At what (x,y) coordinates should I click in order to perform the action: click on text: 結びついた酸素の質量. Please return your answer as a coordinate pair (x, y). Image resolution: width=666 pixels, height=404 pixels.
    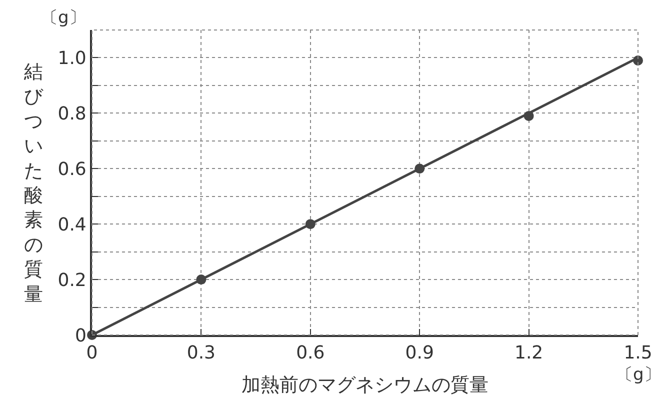
    Looking at the image, I should click on (33, 183).